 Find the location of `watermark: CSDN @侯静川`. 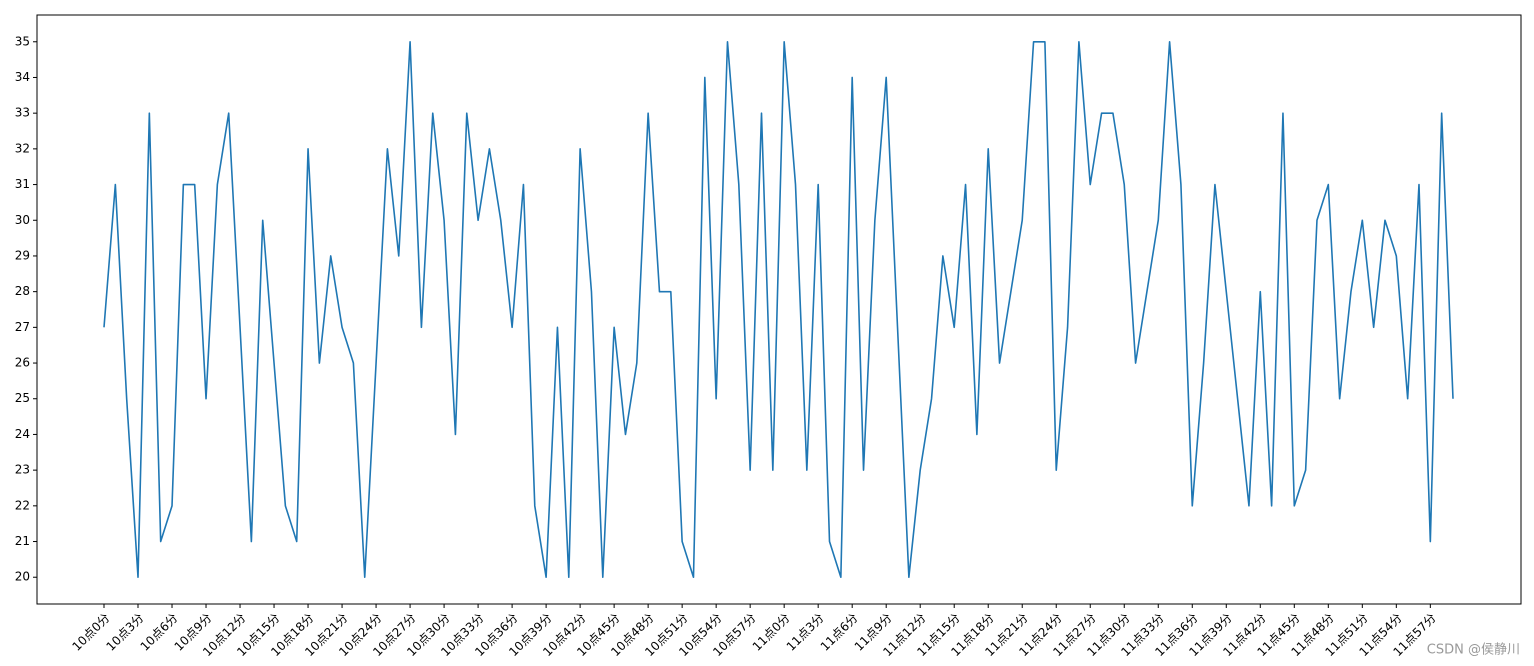

watermark: CSDN @侯静川 is located at coordinates (1473, 650).